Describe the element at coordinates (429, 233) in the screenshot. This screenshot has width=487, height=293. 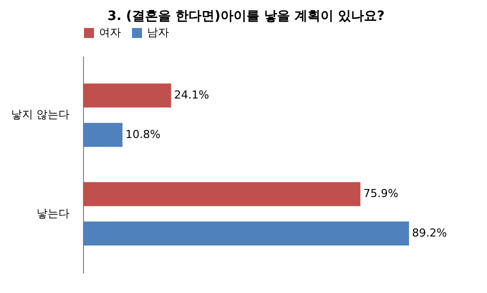
I see `data-label: 89.2%` at that location.